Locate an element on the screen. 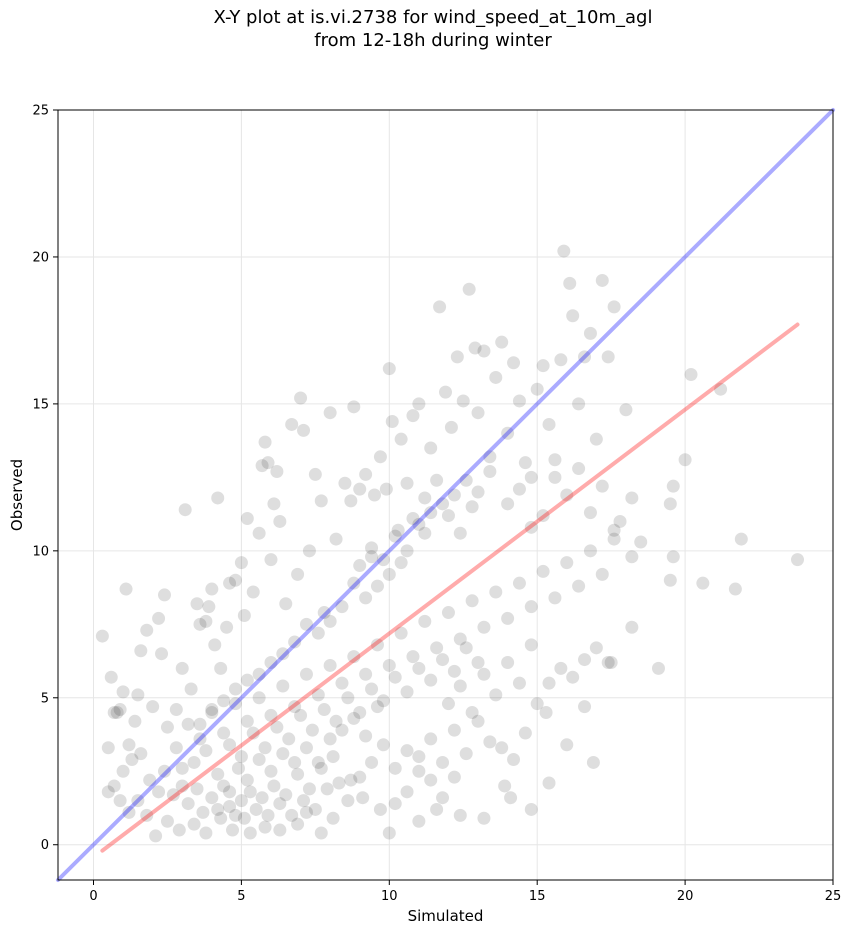 This screenshot has width=851, height=934. x-tick-label: 0 is located at coordinates (93, 896).